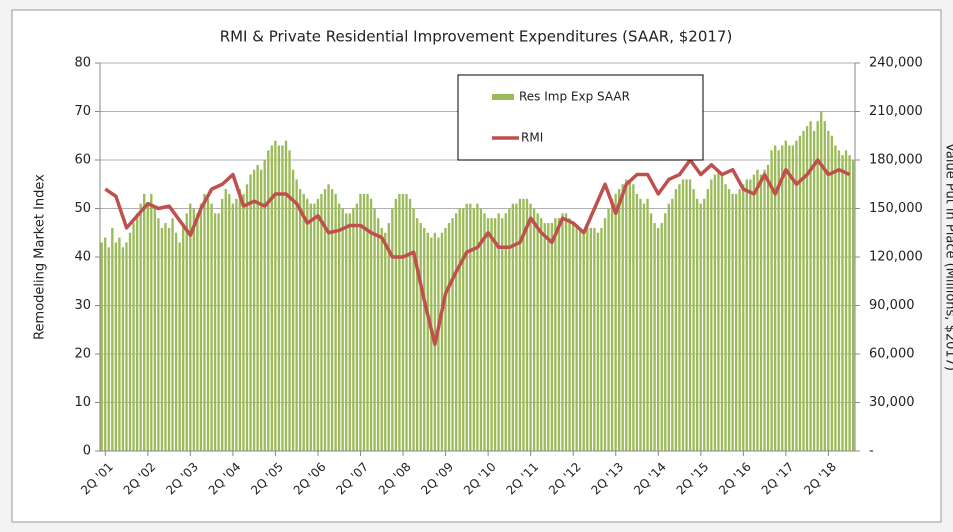 This screenshot has width=953, height=532. What do you see at coordinates (948, 257) in the screenshot?
I see `y2-axis-title: Value Put in Place (Millions, $2017)` at bounding box center [948, 257].